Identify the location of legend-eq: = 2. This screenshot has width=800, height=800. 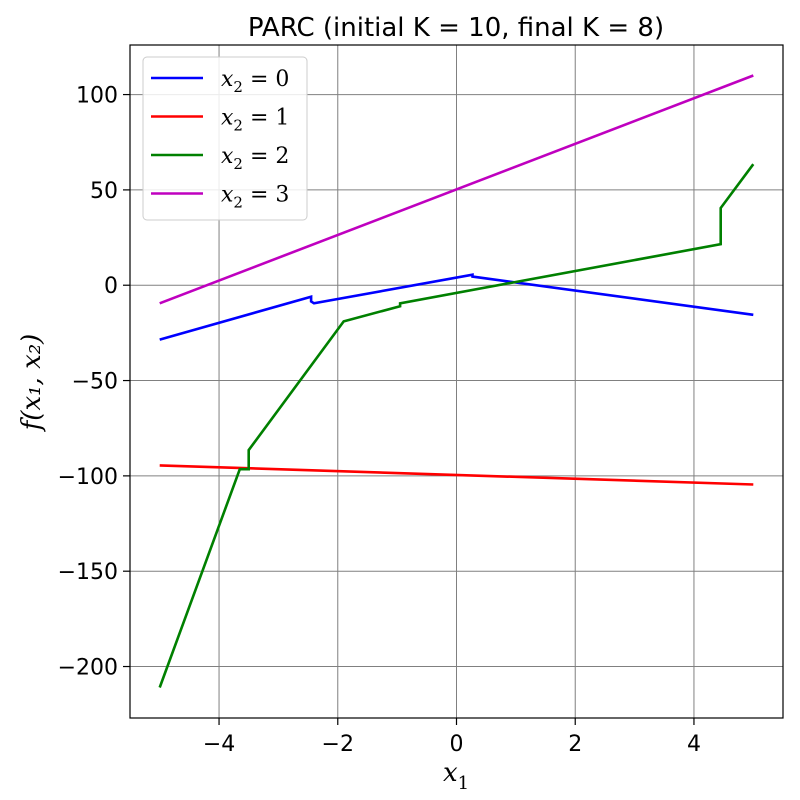
(266, 156).